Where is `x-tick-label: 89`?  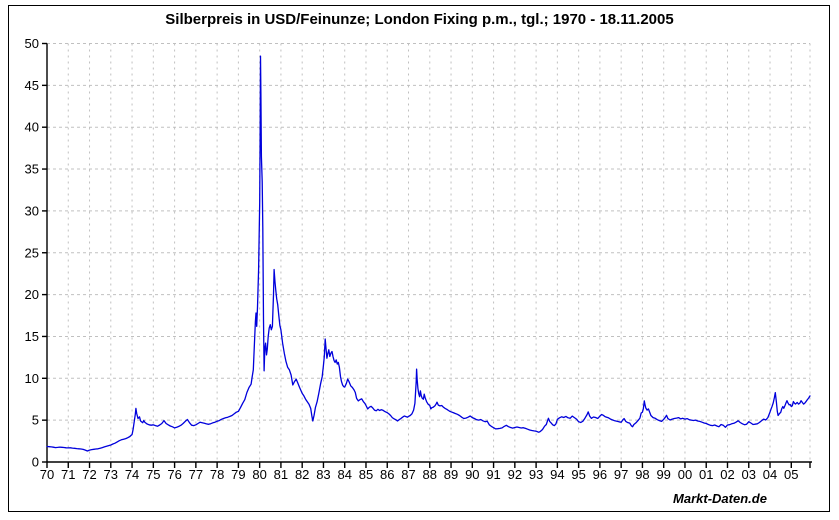
x-tick-label: 89 is located at coordinates (451, 474).